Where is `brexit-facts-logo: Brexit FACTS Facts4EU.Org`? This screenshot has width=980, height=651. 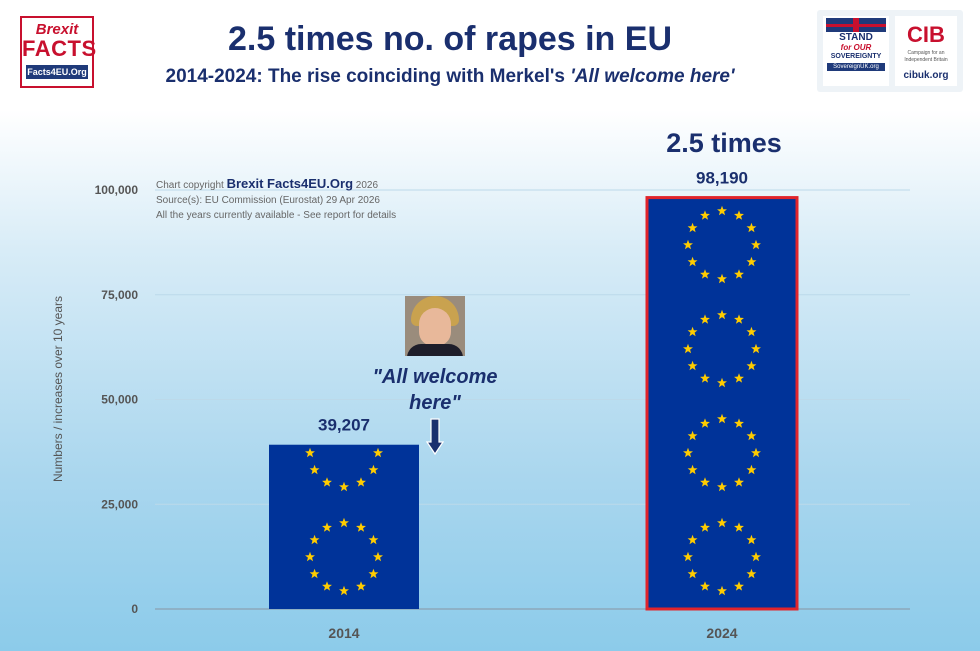 brexit-facts-logo: Brexit FACTS Facts4EU.Org is located at coordinates (58, 52).